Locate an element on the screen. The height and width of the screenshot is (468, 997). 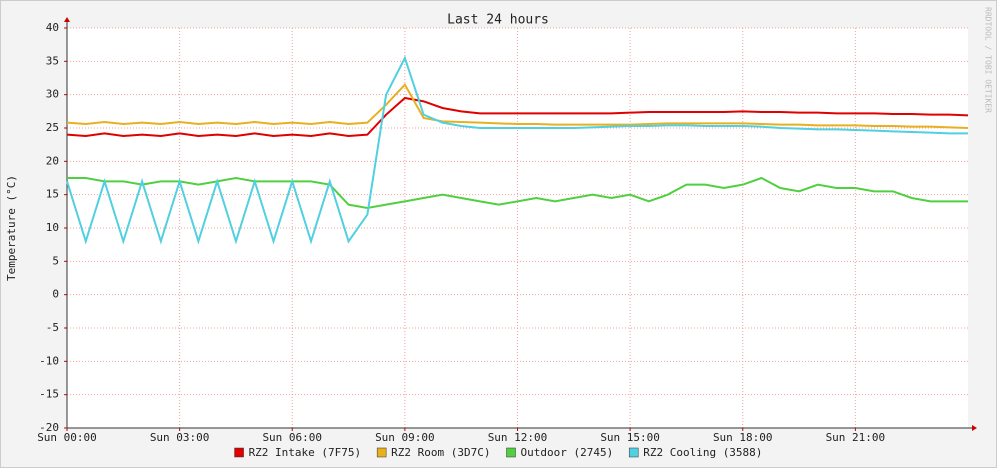
chart-title: Last 24 hours is located at coordinates (498, 20).